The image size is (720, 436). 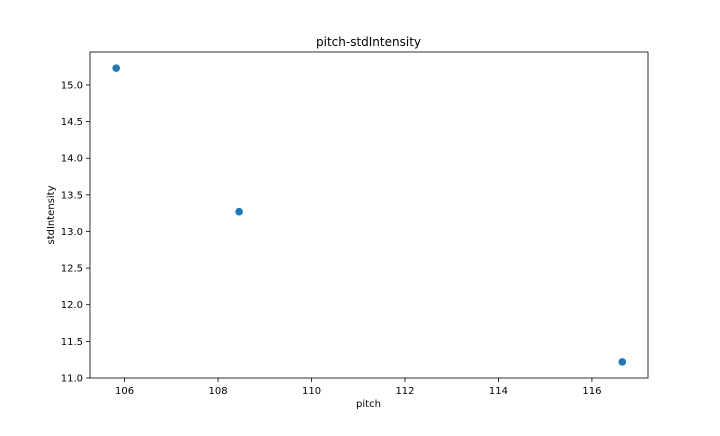 I want to click on x-tick-label: 112, so click(x=404, y=391).